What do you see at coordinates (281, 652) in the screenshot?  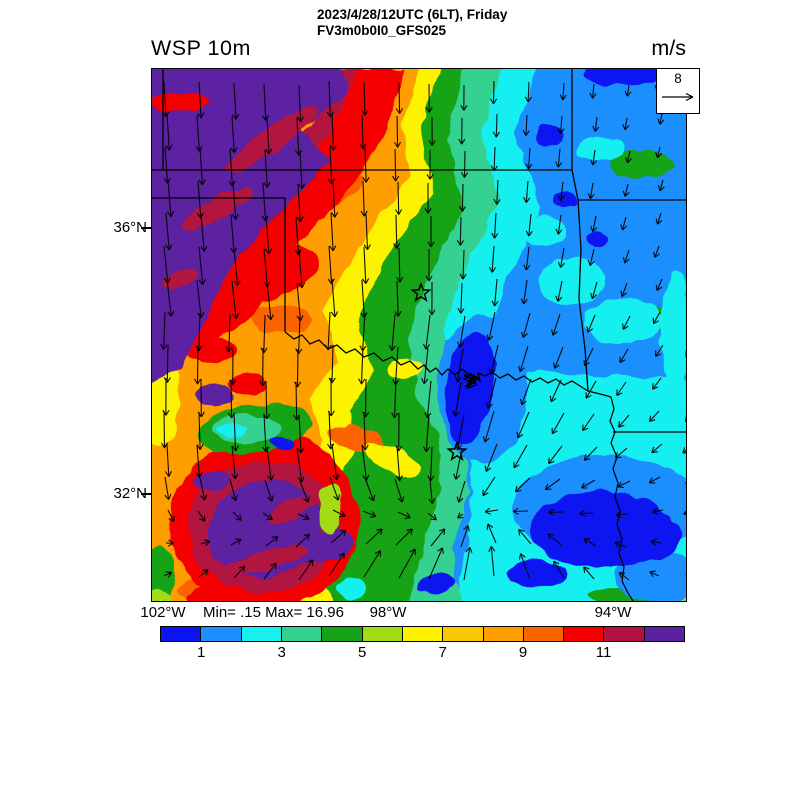 I see `colorbar-tick-label: 3` at bounding box center [281, 652].